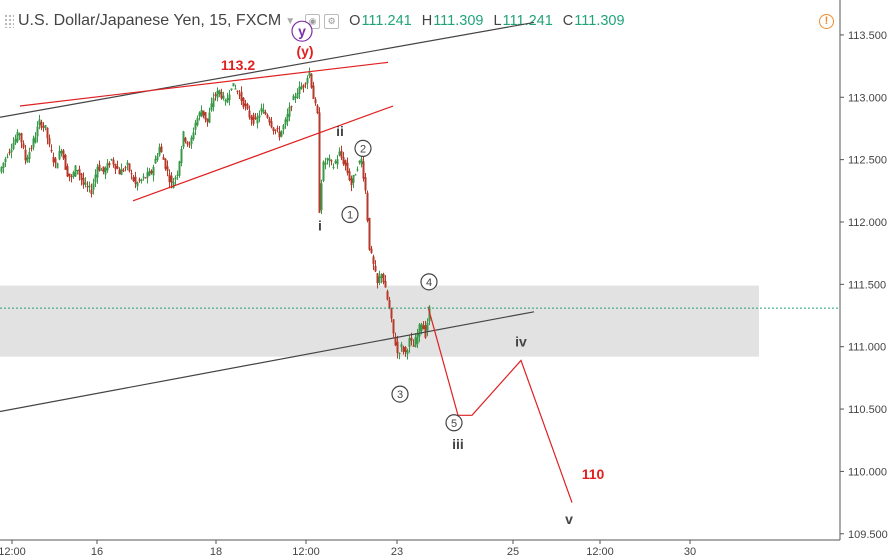 The image size is (892, 559). I want to click on wave-label: 5, so click(454, 424).